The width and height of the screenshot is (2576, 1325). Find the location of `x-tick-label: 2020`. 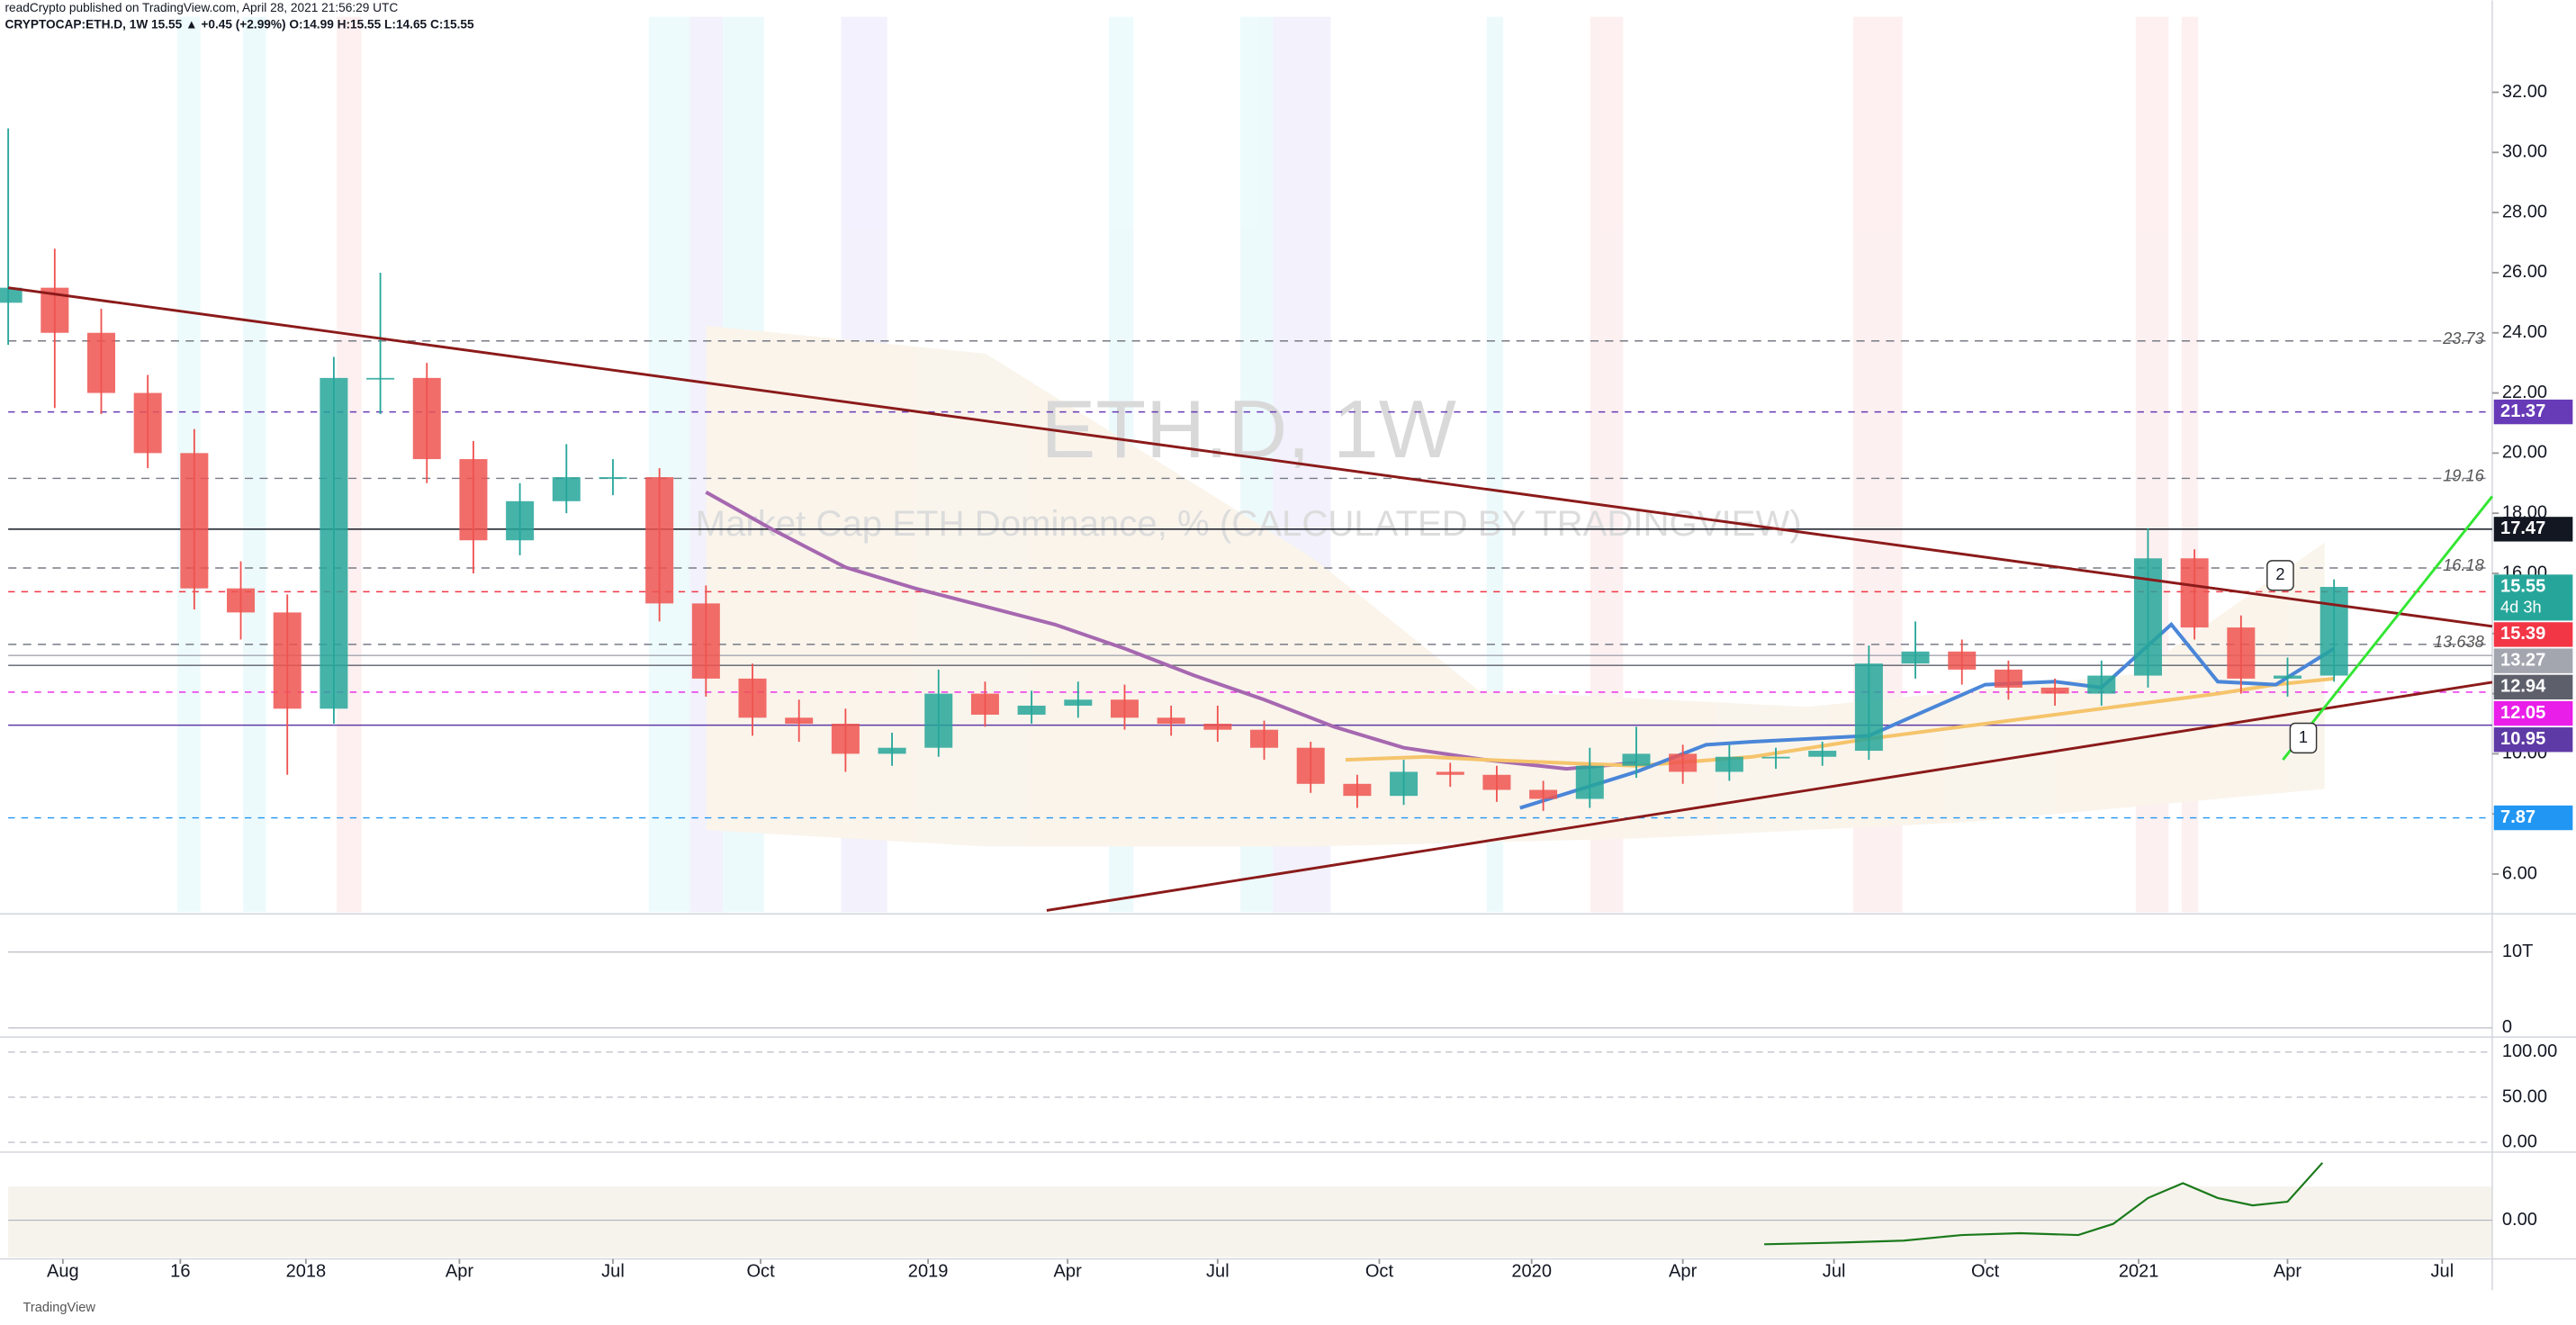

x-tick-label: 2020 is located at coordinates (1531, 1271).